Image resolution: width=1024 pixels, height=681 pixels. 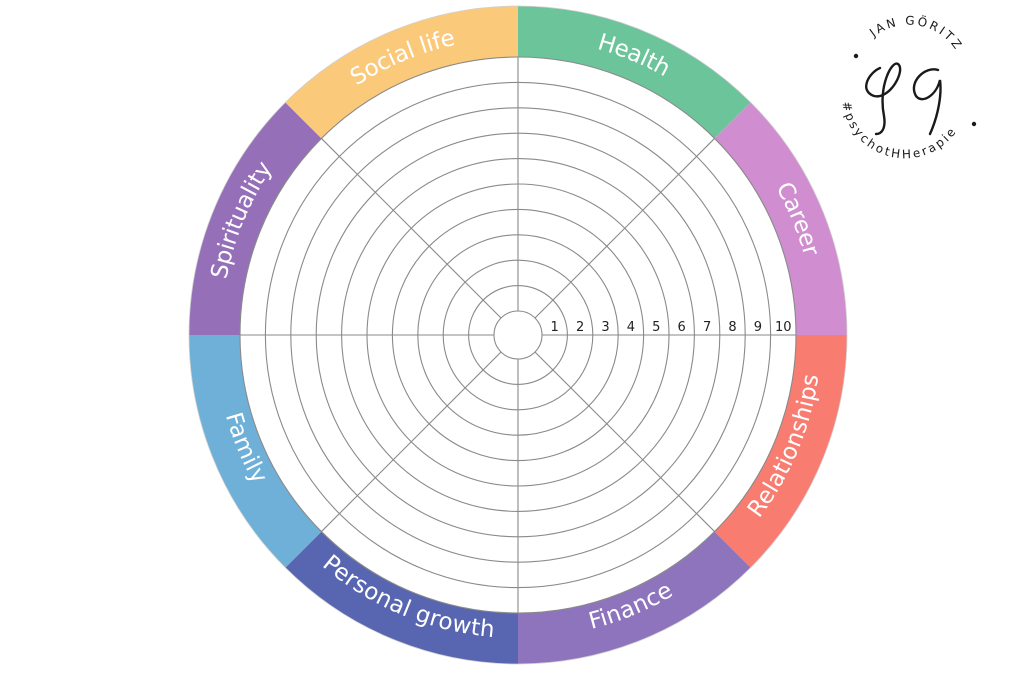 I want to click on scale-number-10: 10, so click(x=783, y=327).